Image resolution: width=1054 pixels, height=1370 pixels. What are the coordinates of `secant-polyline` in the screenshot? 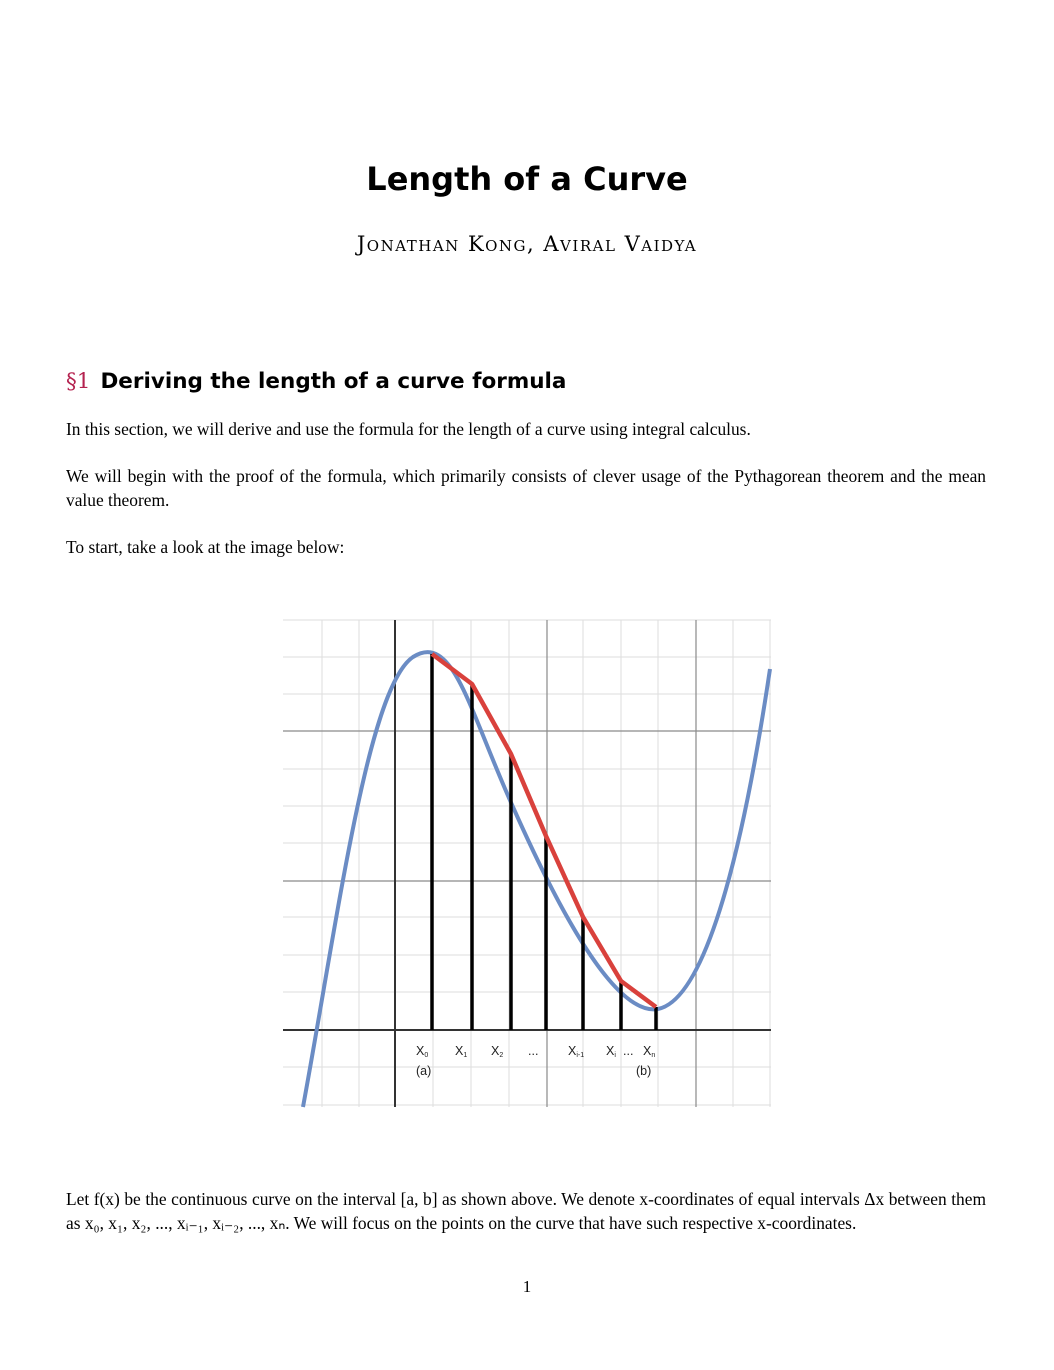 It's located at (544, 830).